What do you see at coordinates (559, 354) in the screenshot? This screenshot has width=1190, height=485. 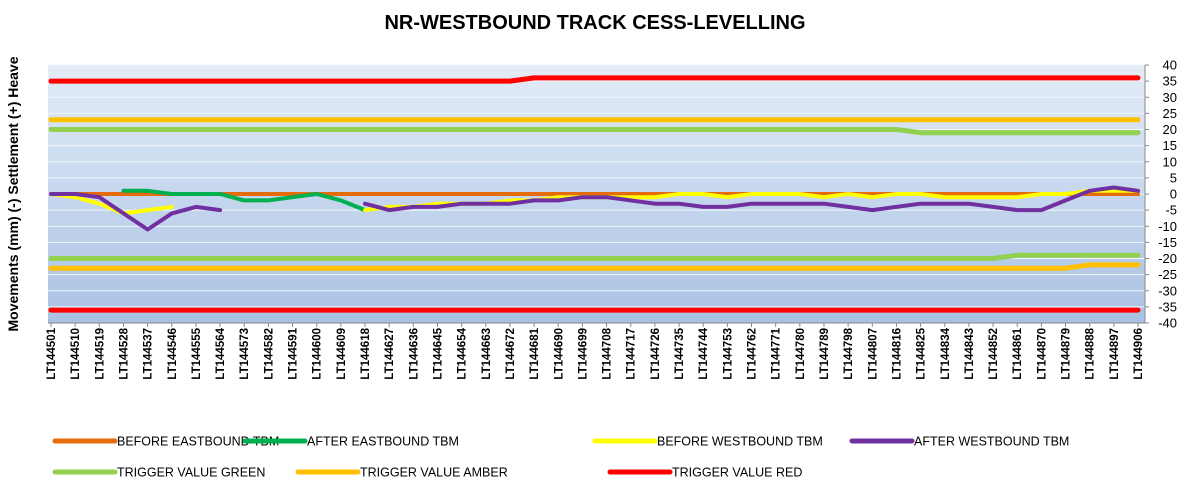 I see `x-tick-label: LT144690` at bounding box center [559, 354].